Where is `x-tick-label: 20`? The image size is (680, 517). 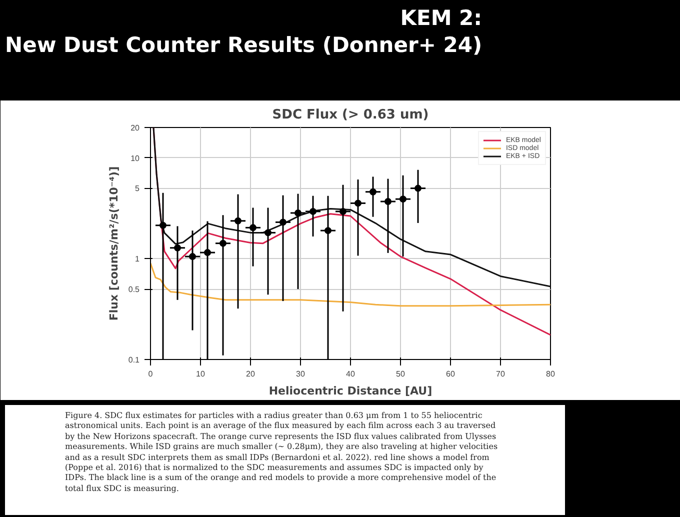
x-tick-label: 20 is located at coordinates (251, 374).